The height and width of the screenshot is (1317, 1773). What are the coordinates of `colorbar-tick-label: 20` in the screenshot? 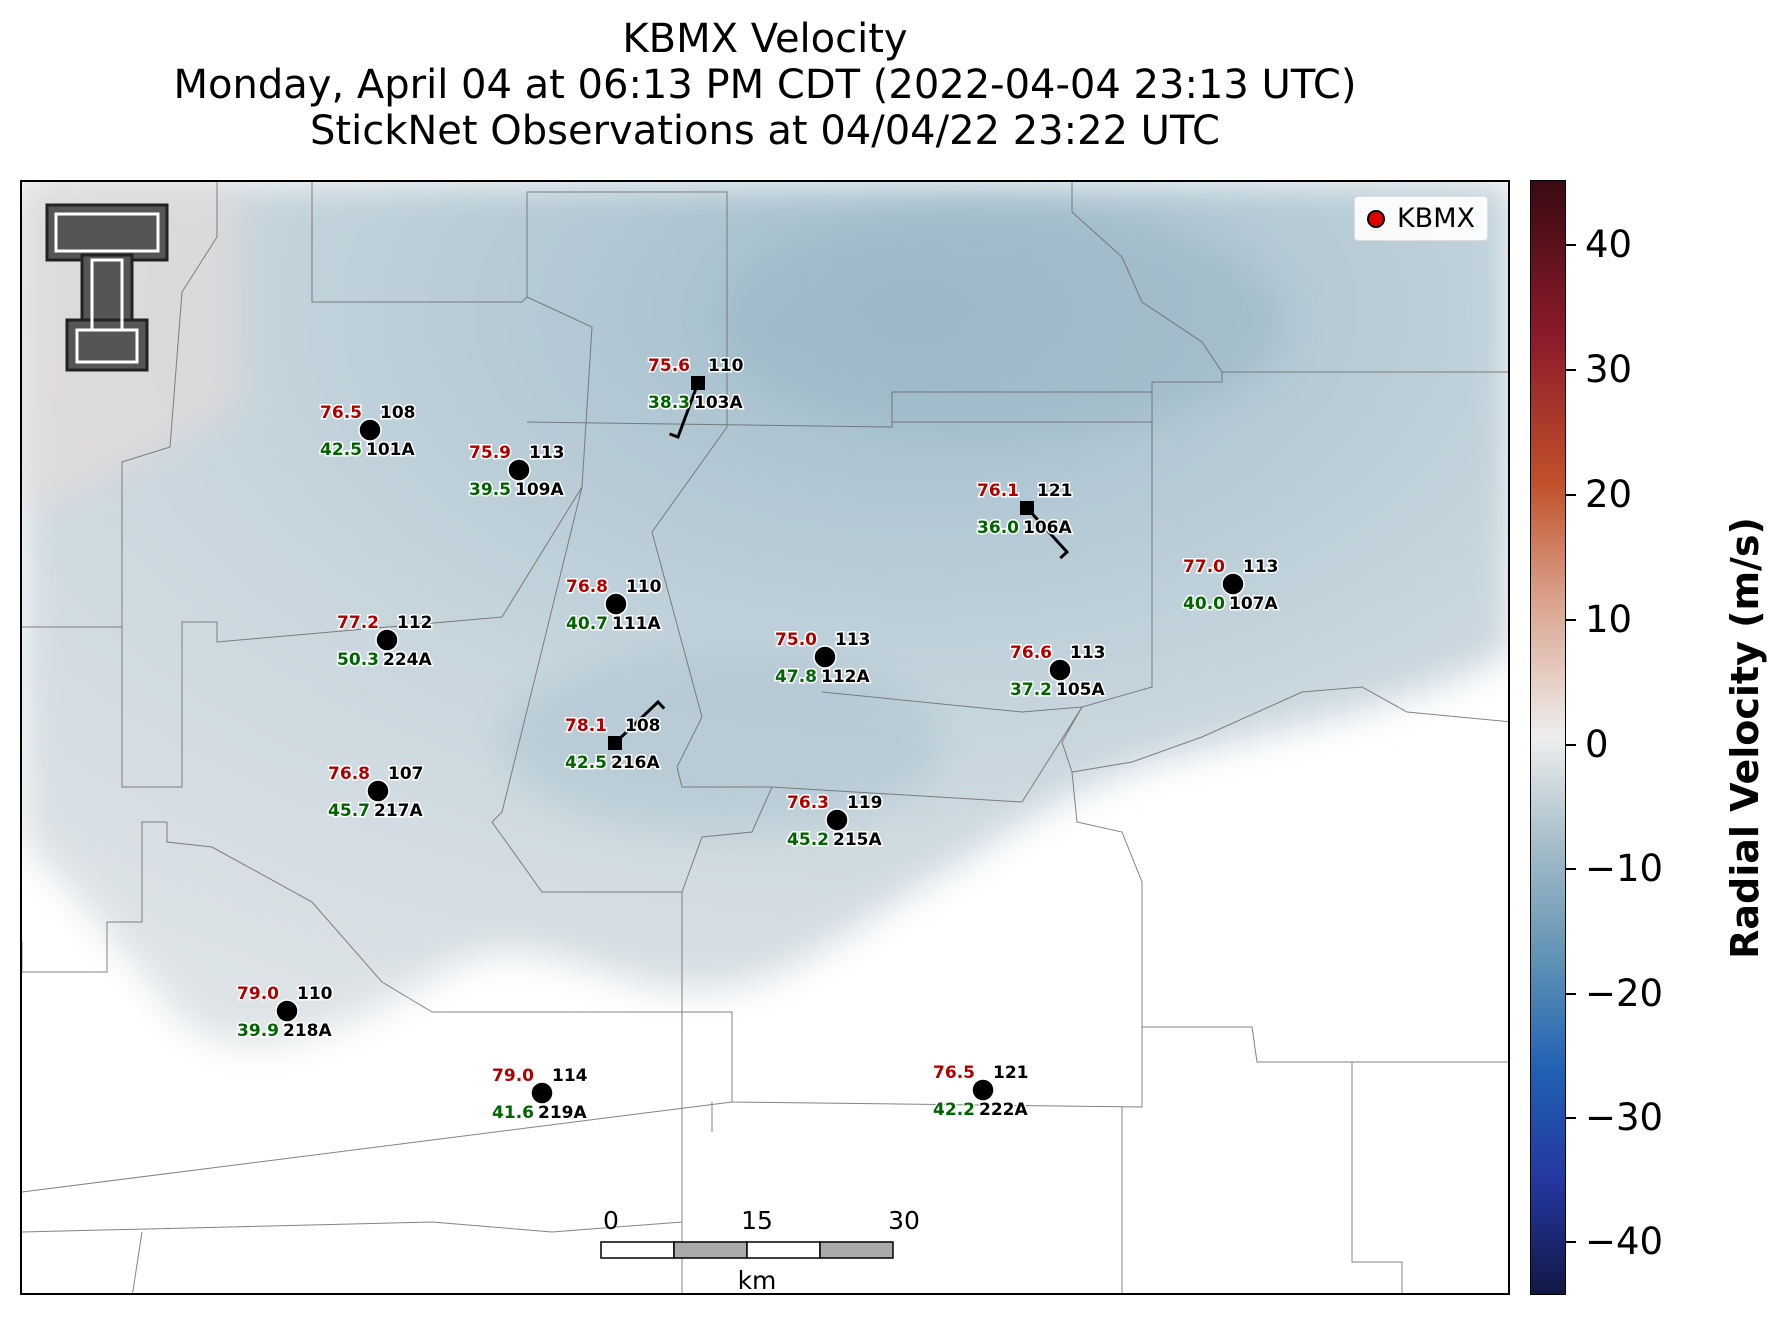 It's located at (1609, 494).